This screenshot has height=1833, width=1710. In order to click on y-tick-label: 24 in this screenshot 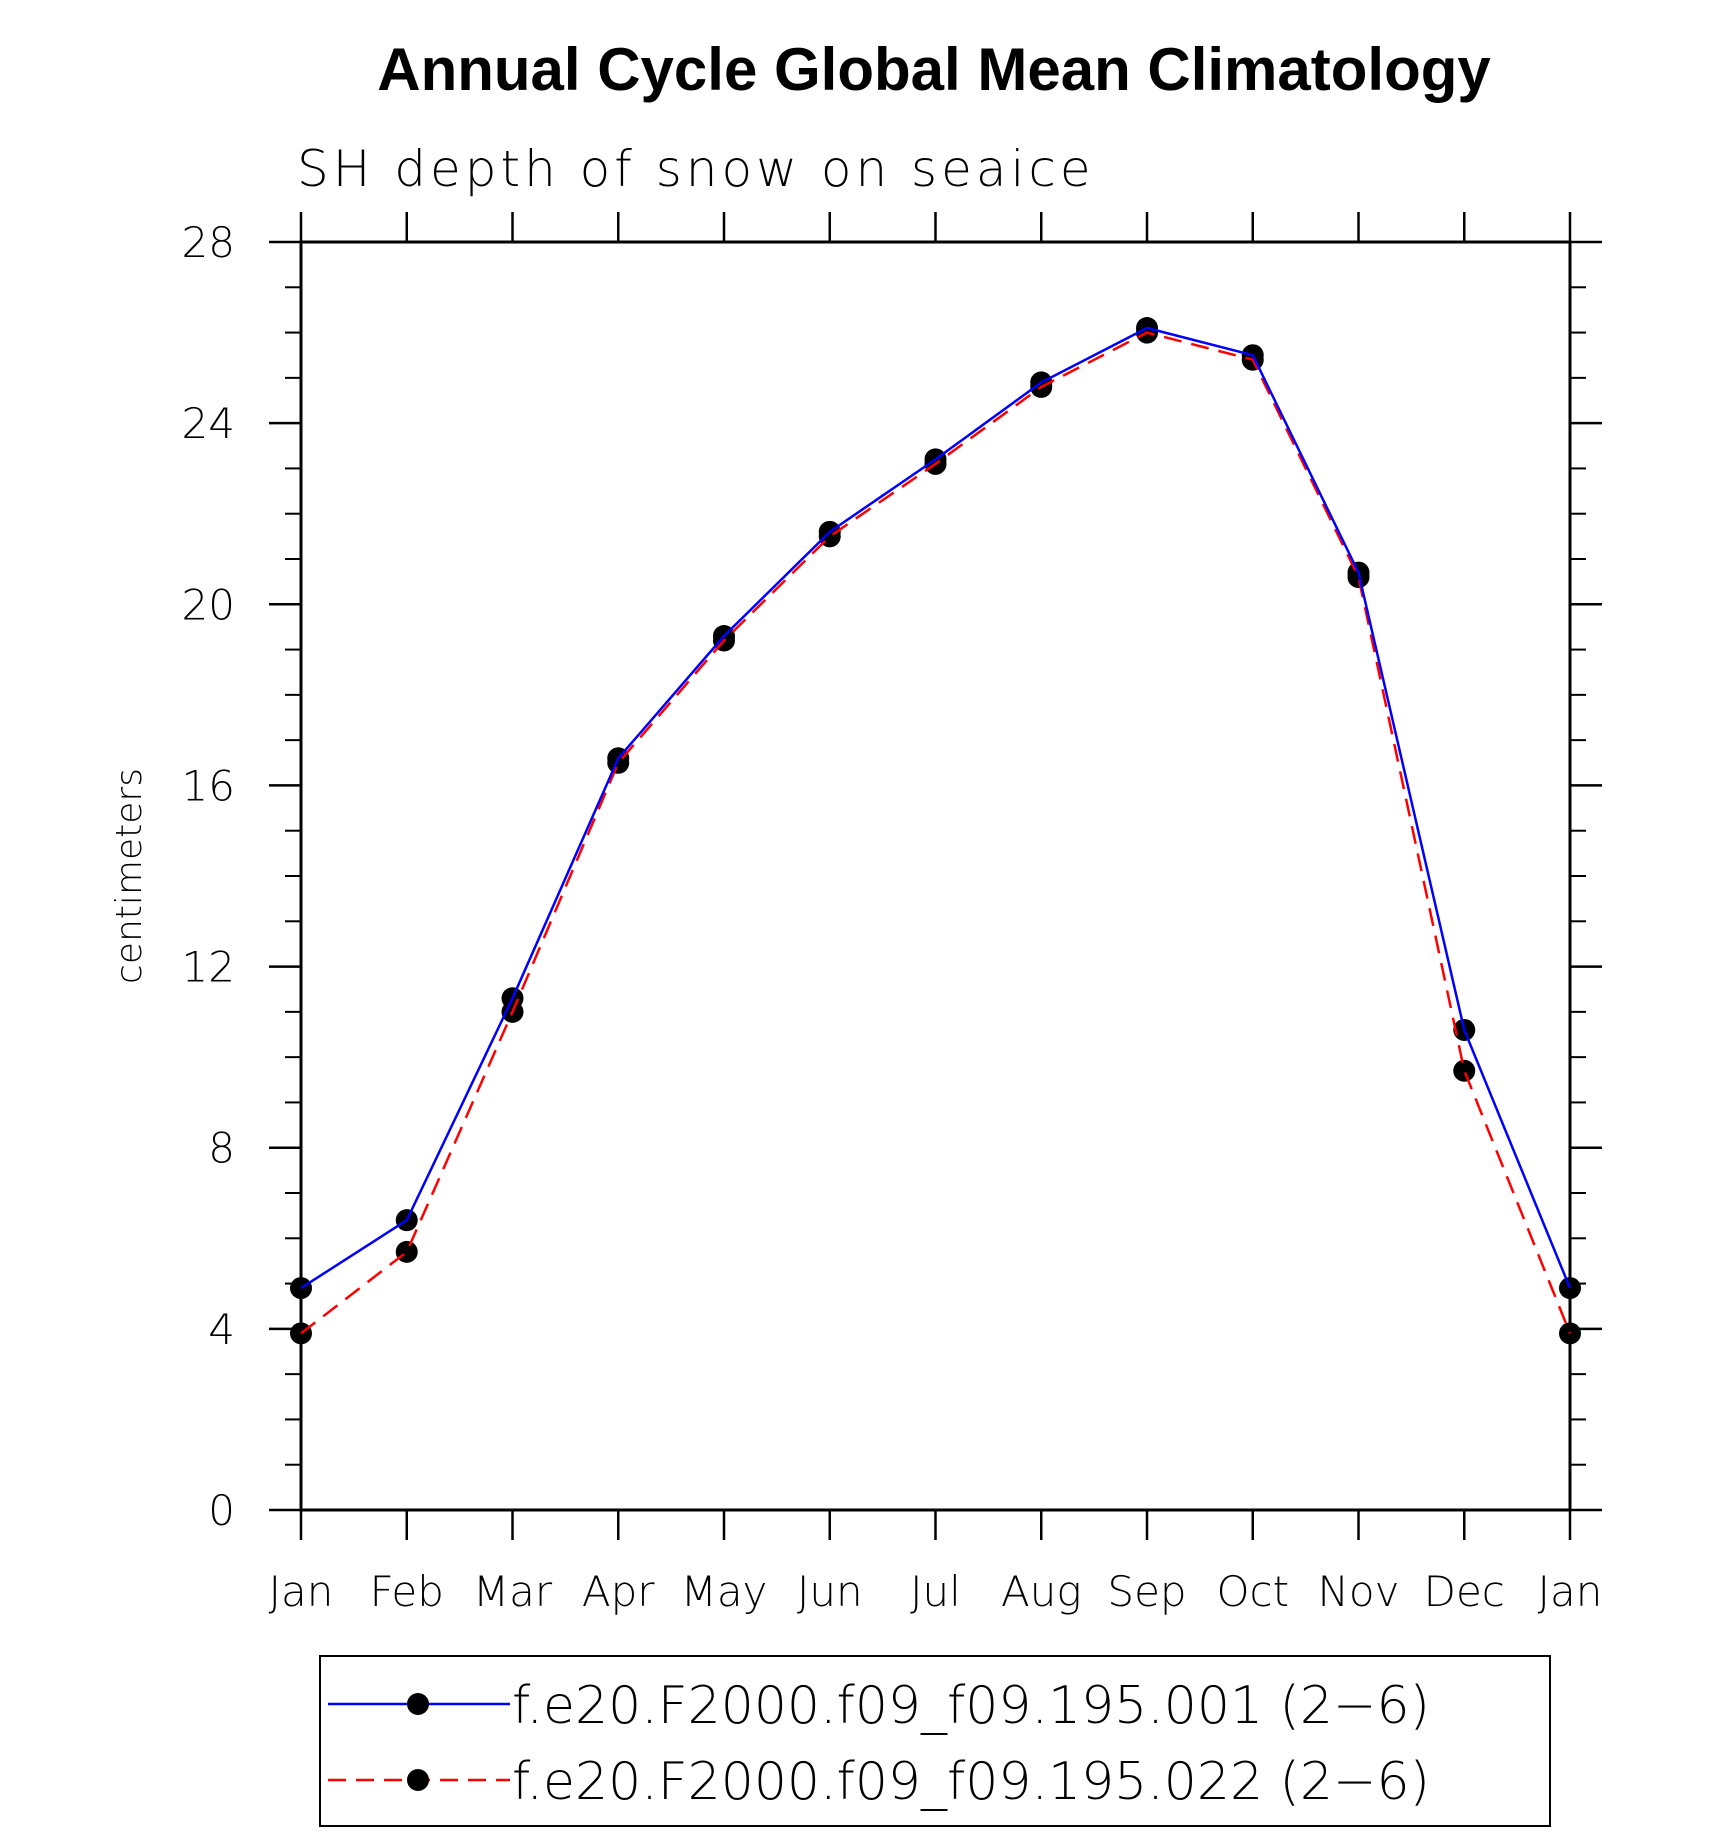, I will do `click(208, 423)`.